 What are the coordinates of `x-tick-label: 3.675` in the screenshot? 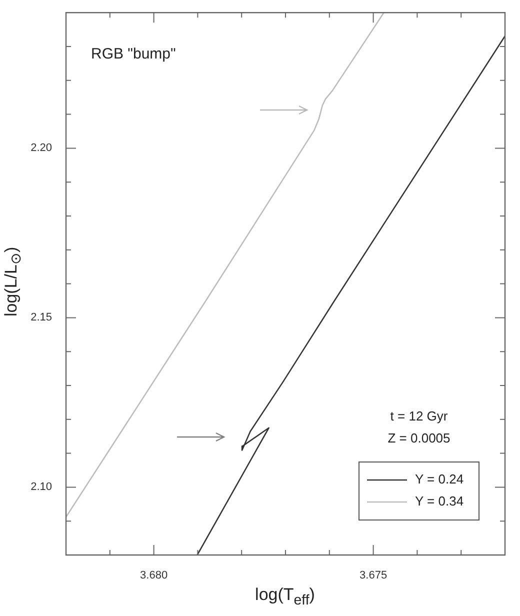 It's located at (374, 576).